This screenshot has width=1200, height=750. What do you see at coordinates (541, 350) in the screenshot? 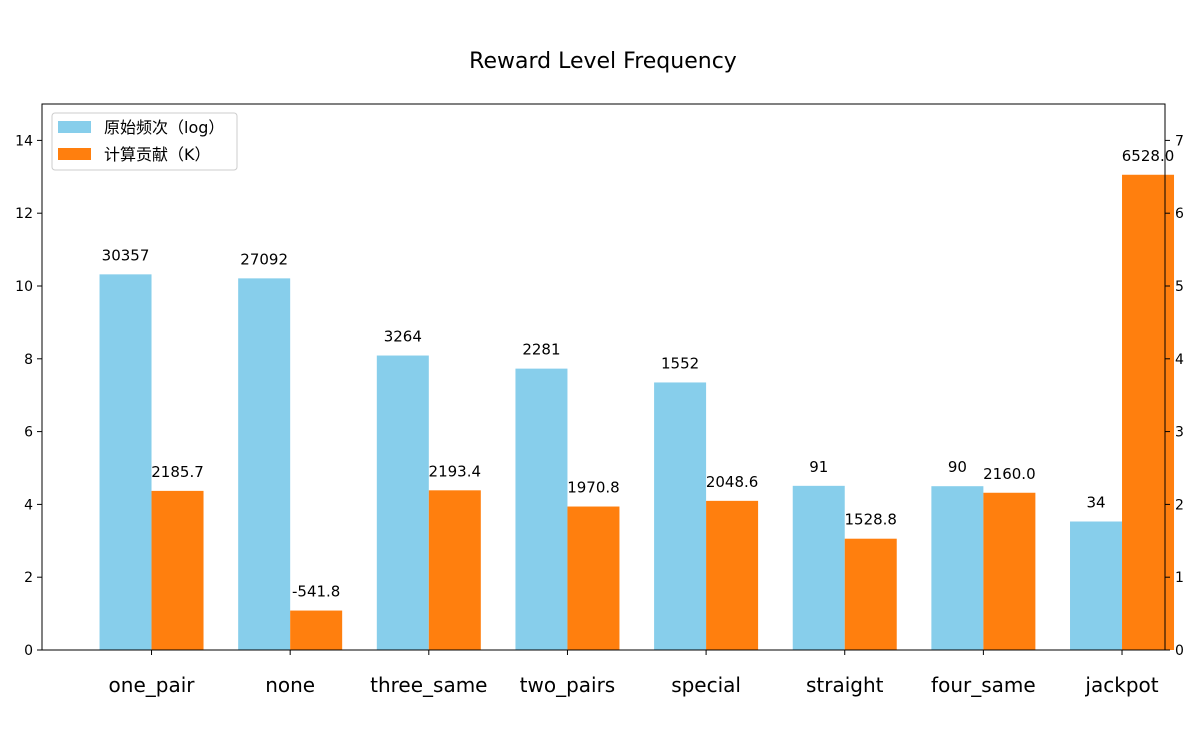
I see `data-label-frequency-two_pairs: 2281` at bounding box center [541, 350].